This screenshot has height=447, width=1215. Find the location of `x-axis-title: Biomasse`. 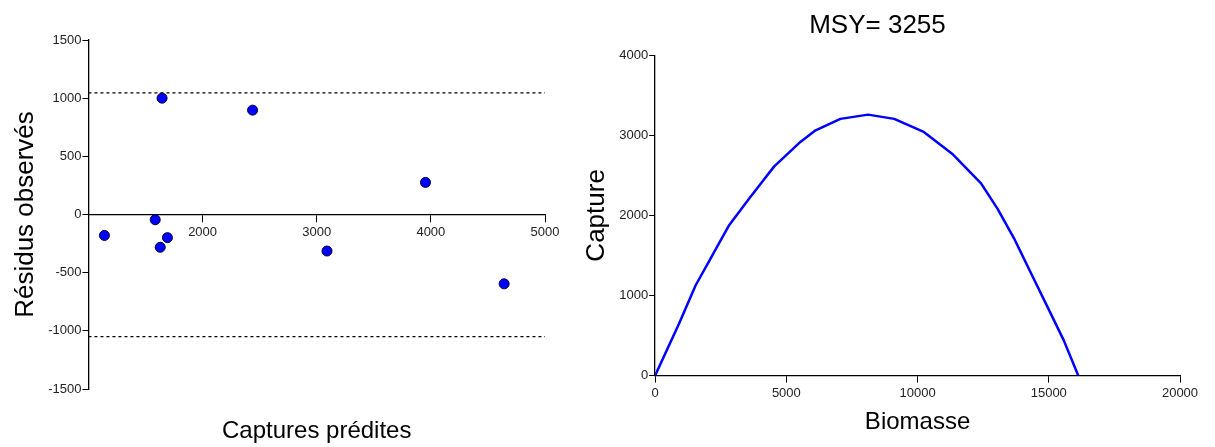

x-axis-title: Biomasse is located at coordinates (917, 421).